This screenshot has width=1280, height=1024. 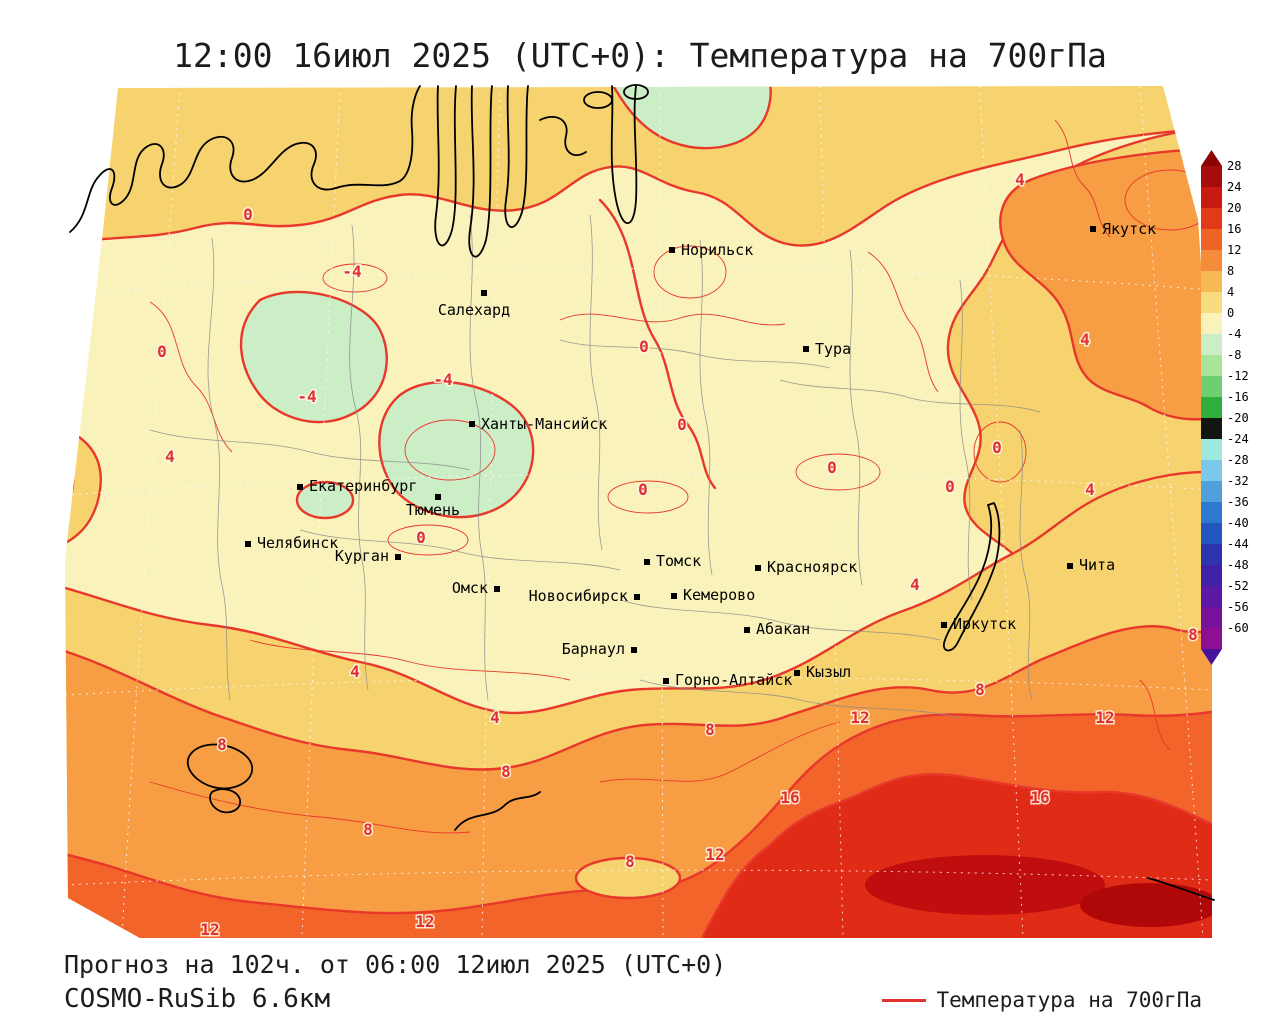 What do you see at coordinates (1129, 229) in the screenshot?
I see `city-label: Якутск` at bounding box center [1129, 229].